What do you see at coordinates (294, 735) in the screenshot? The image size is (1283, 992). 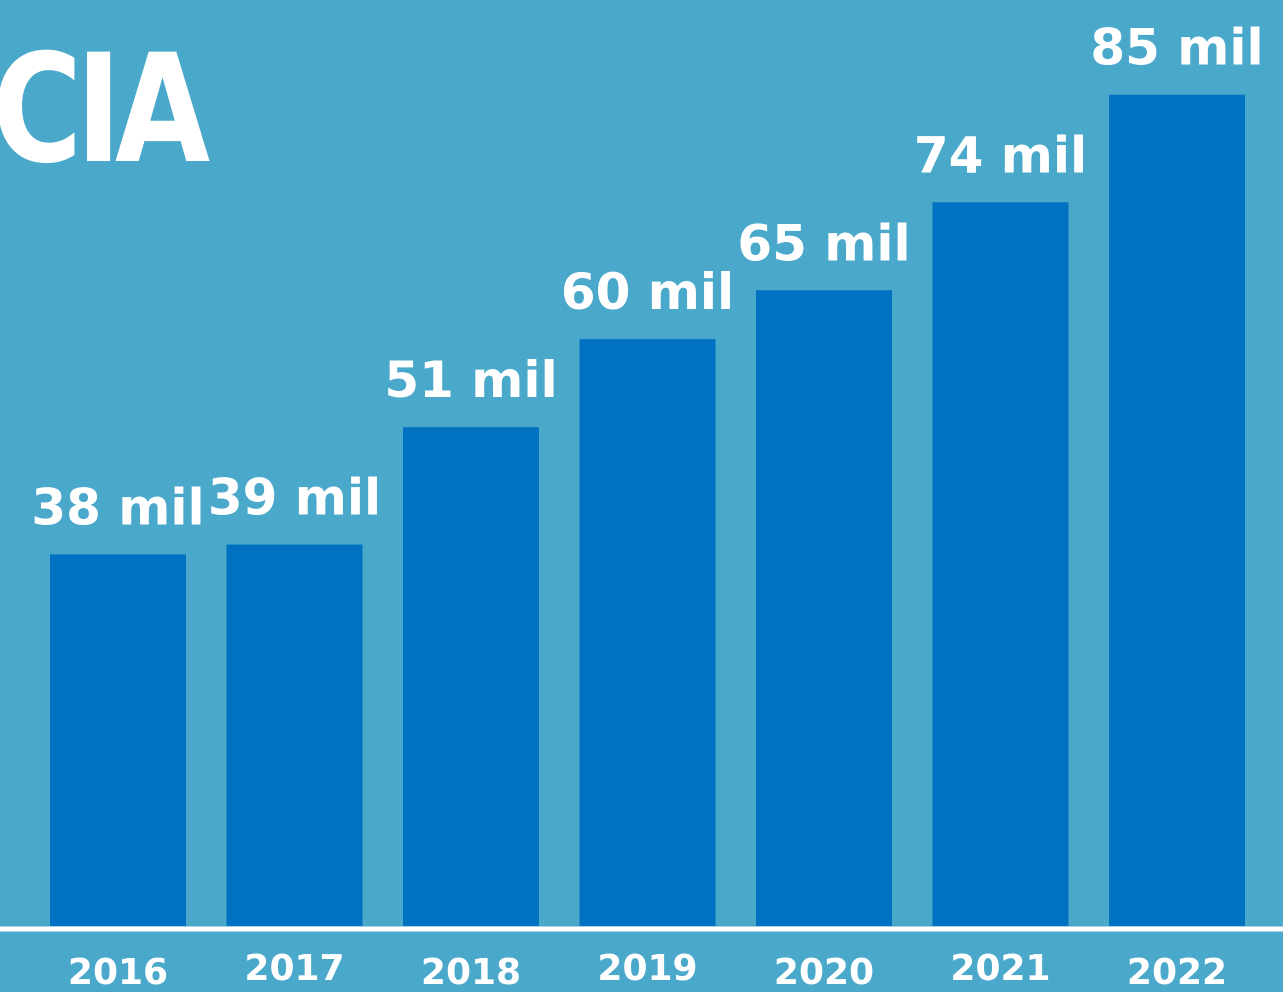 I see `bar-2017` at bounding box center [294, 735].